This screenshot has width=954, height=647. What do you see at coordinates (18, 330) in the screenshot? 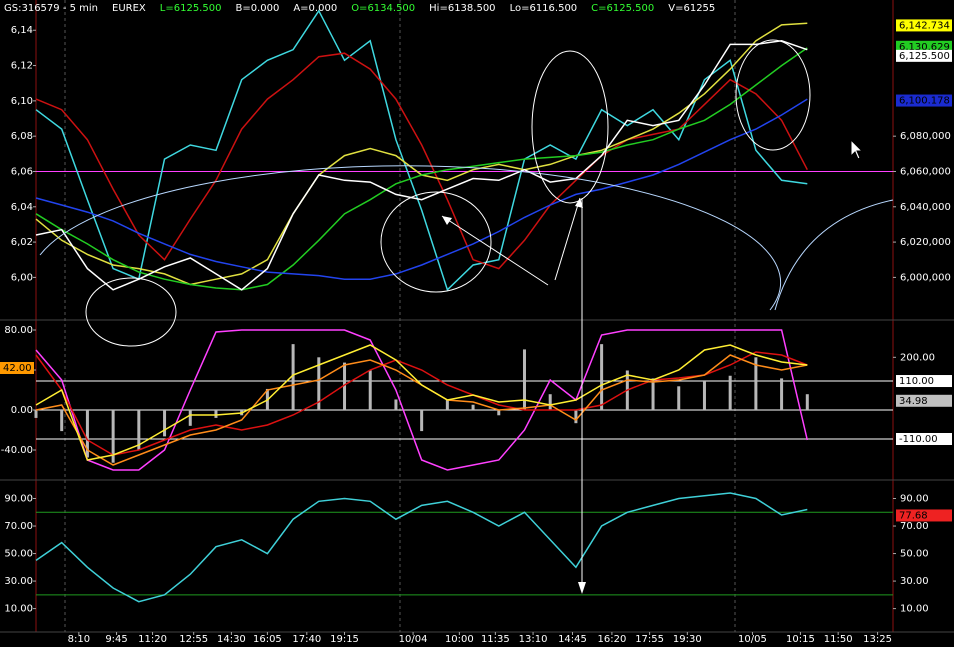
I see `y-tick-label: 80.00` at bounding box center [18, 330].